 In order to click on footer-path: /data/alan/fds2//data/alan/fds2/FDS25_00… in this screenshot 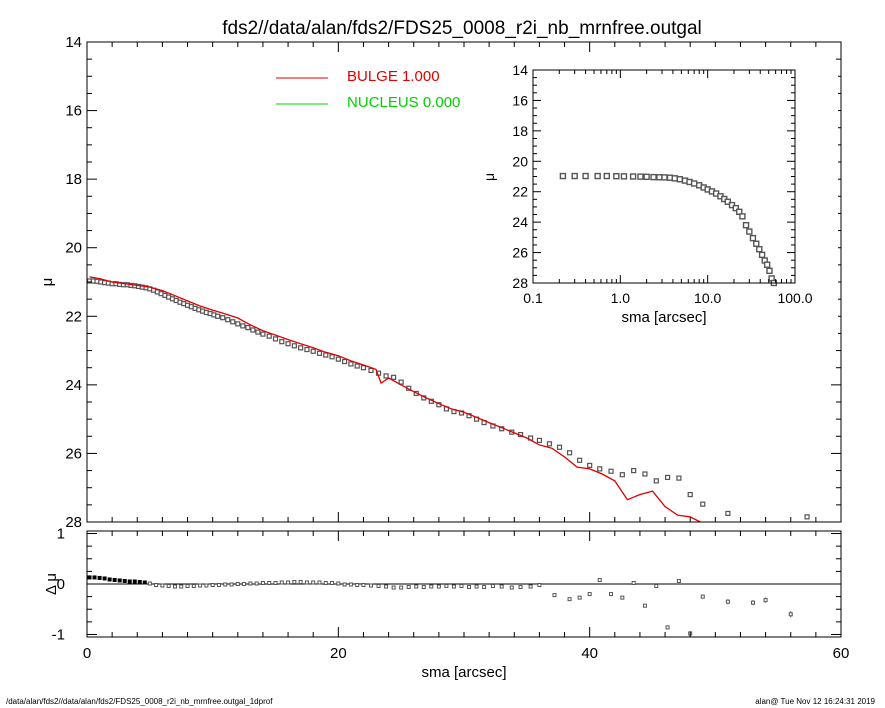, I will do `click(139, 701)`.